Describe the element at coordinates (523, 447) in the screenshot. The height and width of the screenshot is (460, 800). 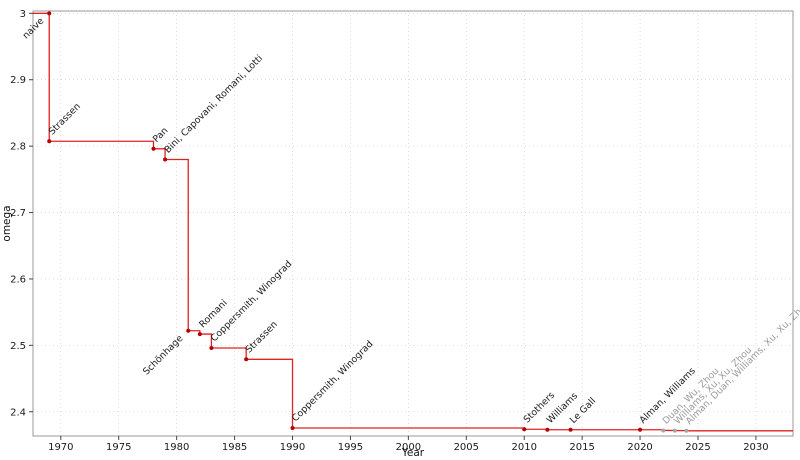
I see `svg-text: 2010` at that location.